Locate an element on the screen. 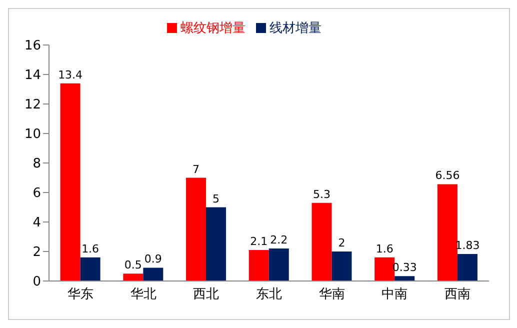 This screenshot has height=328, width=517. x-tick-label: 西南 is located at coordinates (457, 294).